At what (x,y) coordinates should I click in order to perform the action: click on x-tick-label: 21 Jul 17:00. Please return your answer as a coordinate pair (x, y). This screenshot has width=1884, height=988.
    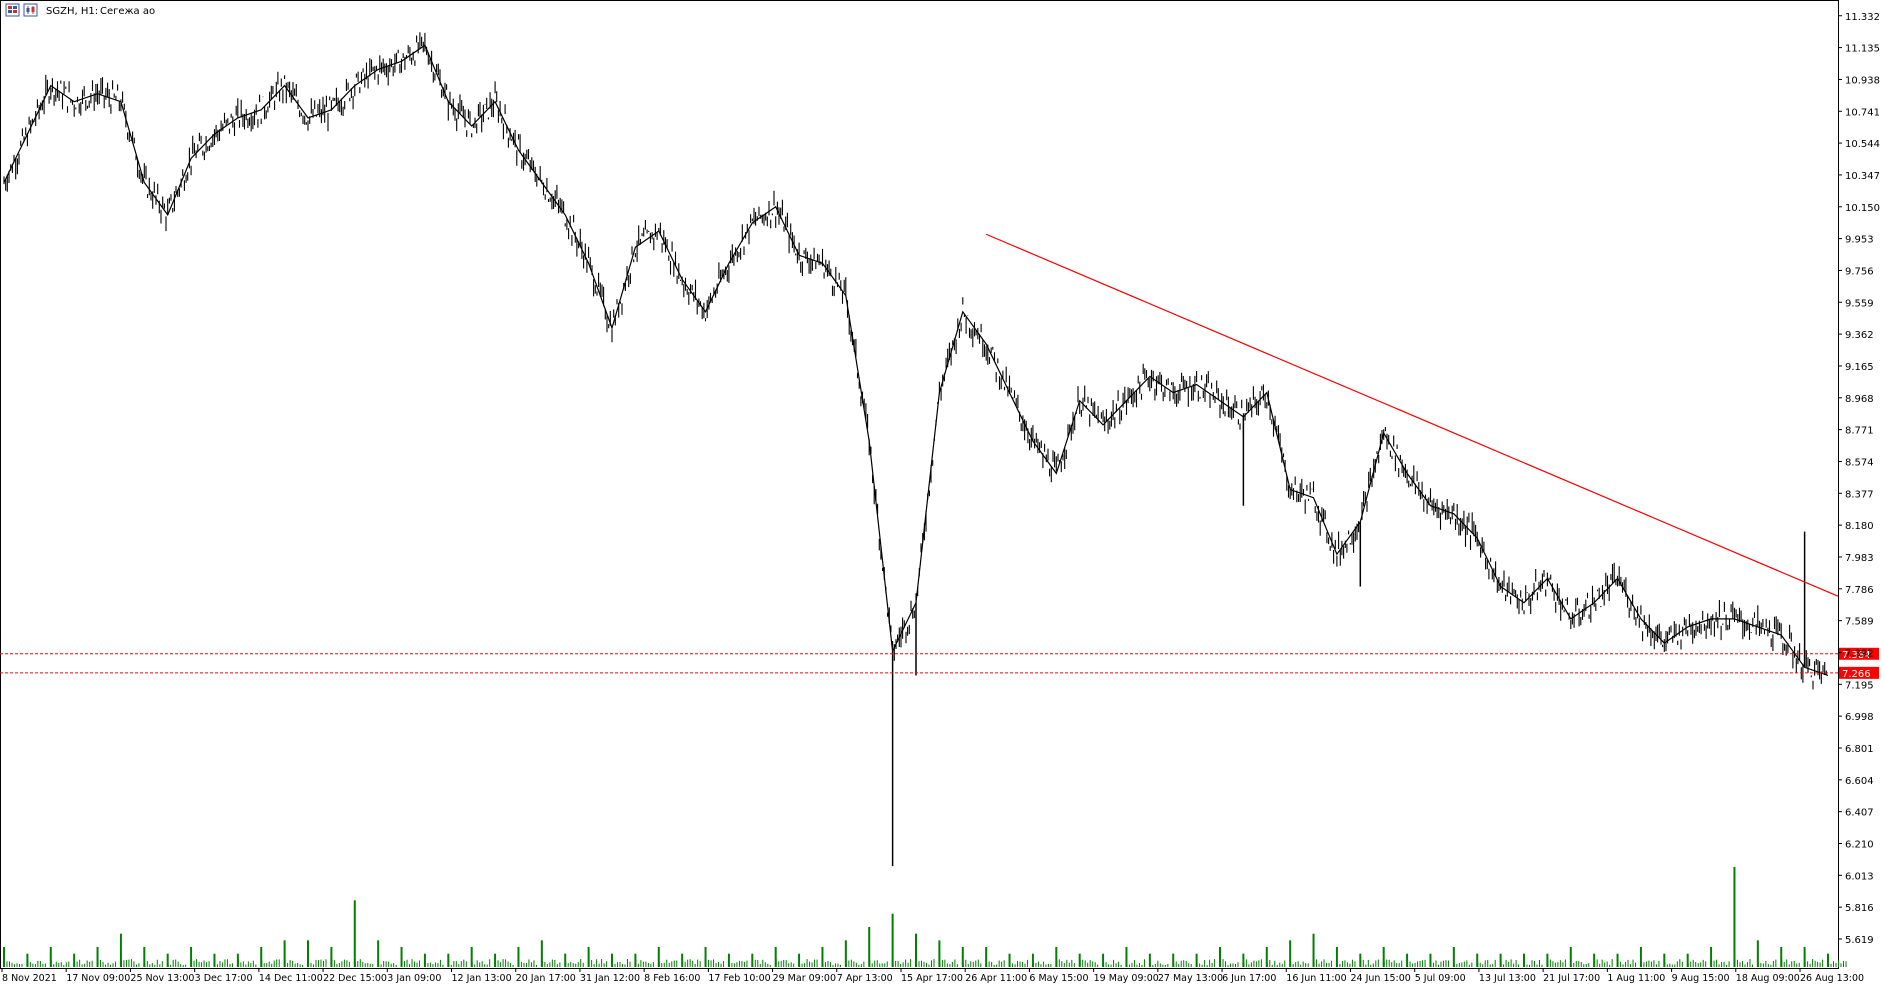
    Looking at the image, I should click on (1571, 978).